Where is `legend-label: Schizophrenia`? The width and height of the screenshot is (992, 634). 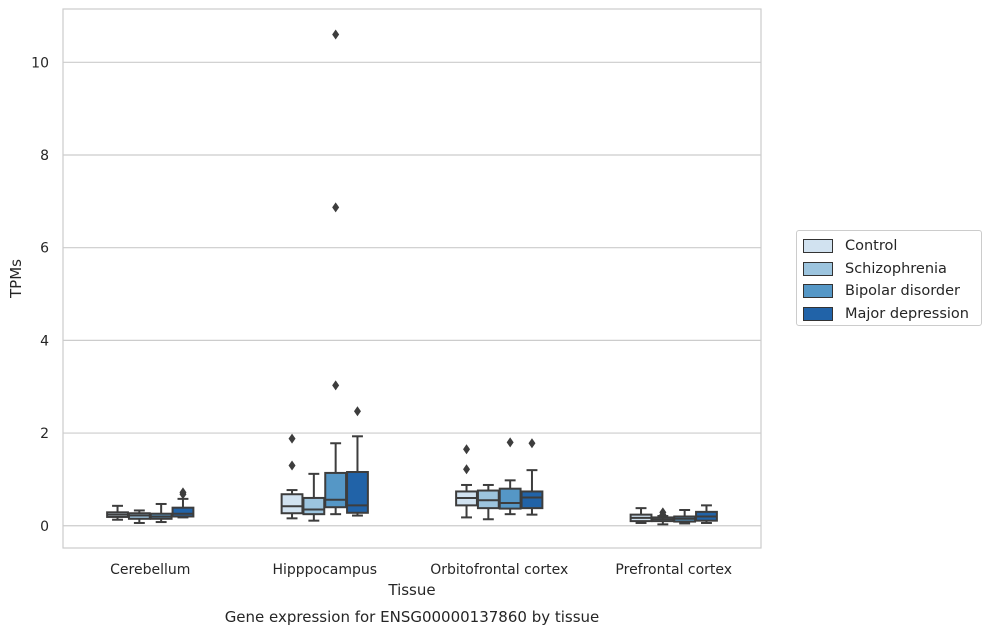 legend-label: Schizophrenia is located at coordinates (896, 268).